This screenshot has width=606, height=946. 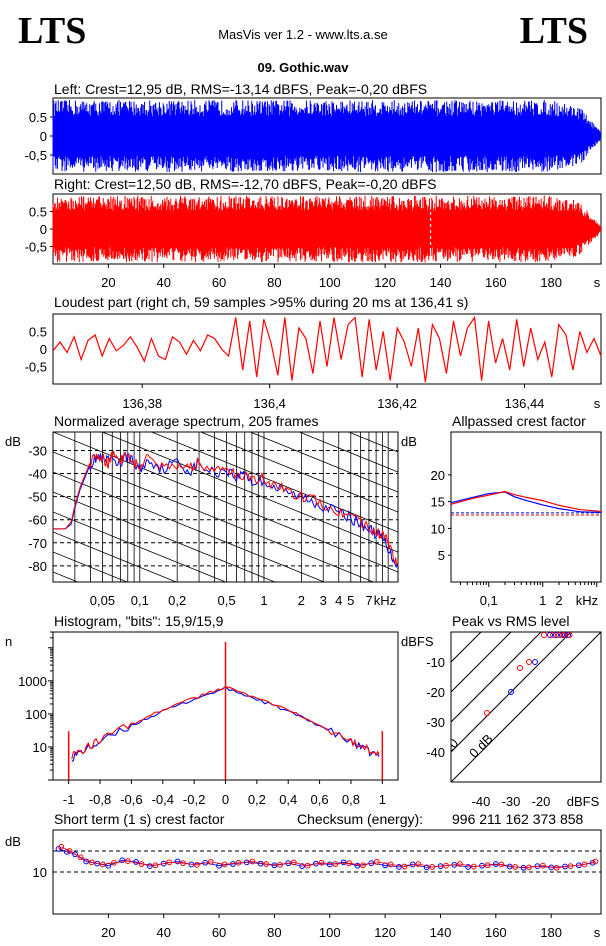 I want to click on histogram-ytick: 1000, so click(x=32, y=681).